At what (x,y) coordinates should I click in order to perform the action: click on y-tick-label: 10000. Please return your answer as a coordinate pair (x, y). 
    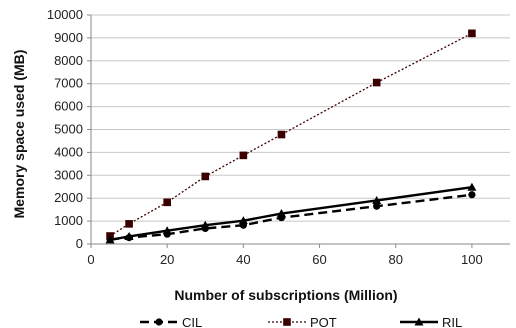
    Looking at the image, I should click on (65, 14).